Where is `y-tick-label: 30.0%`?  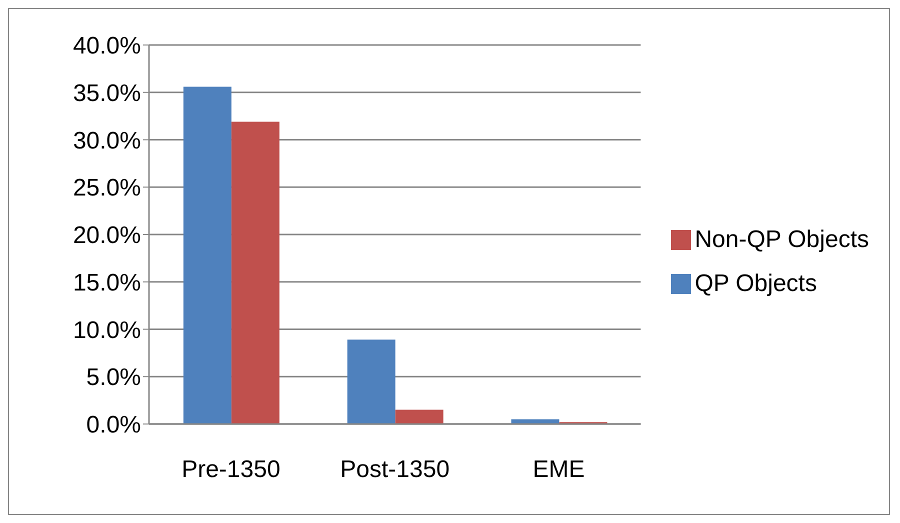
y-tick-label: 30.0% is located at coordinates (106, 140).